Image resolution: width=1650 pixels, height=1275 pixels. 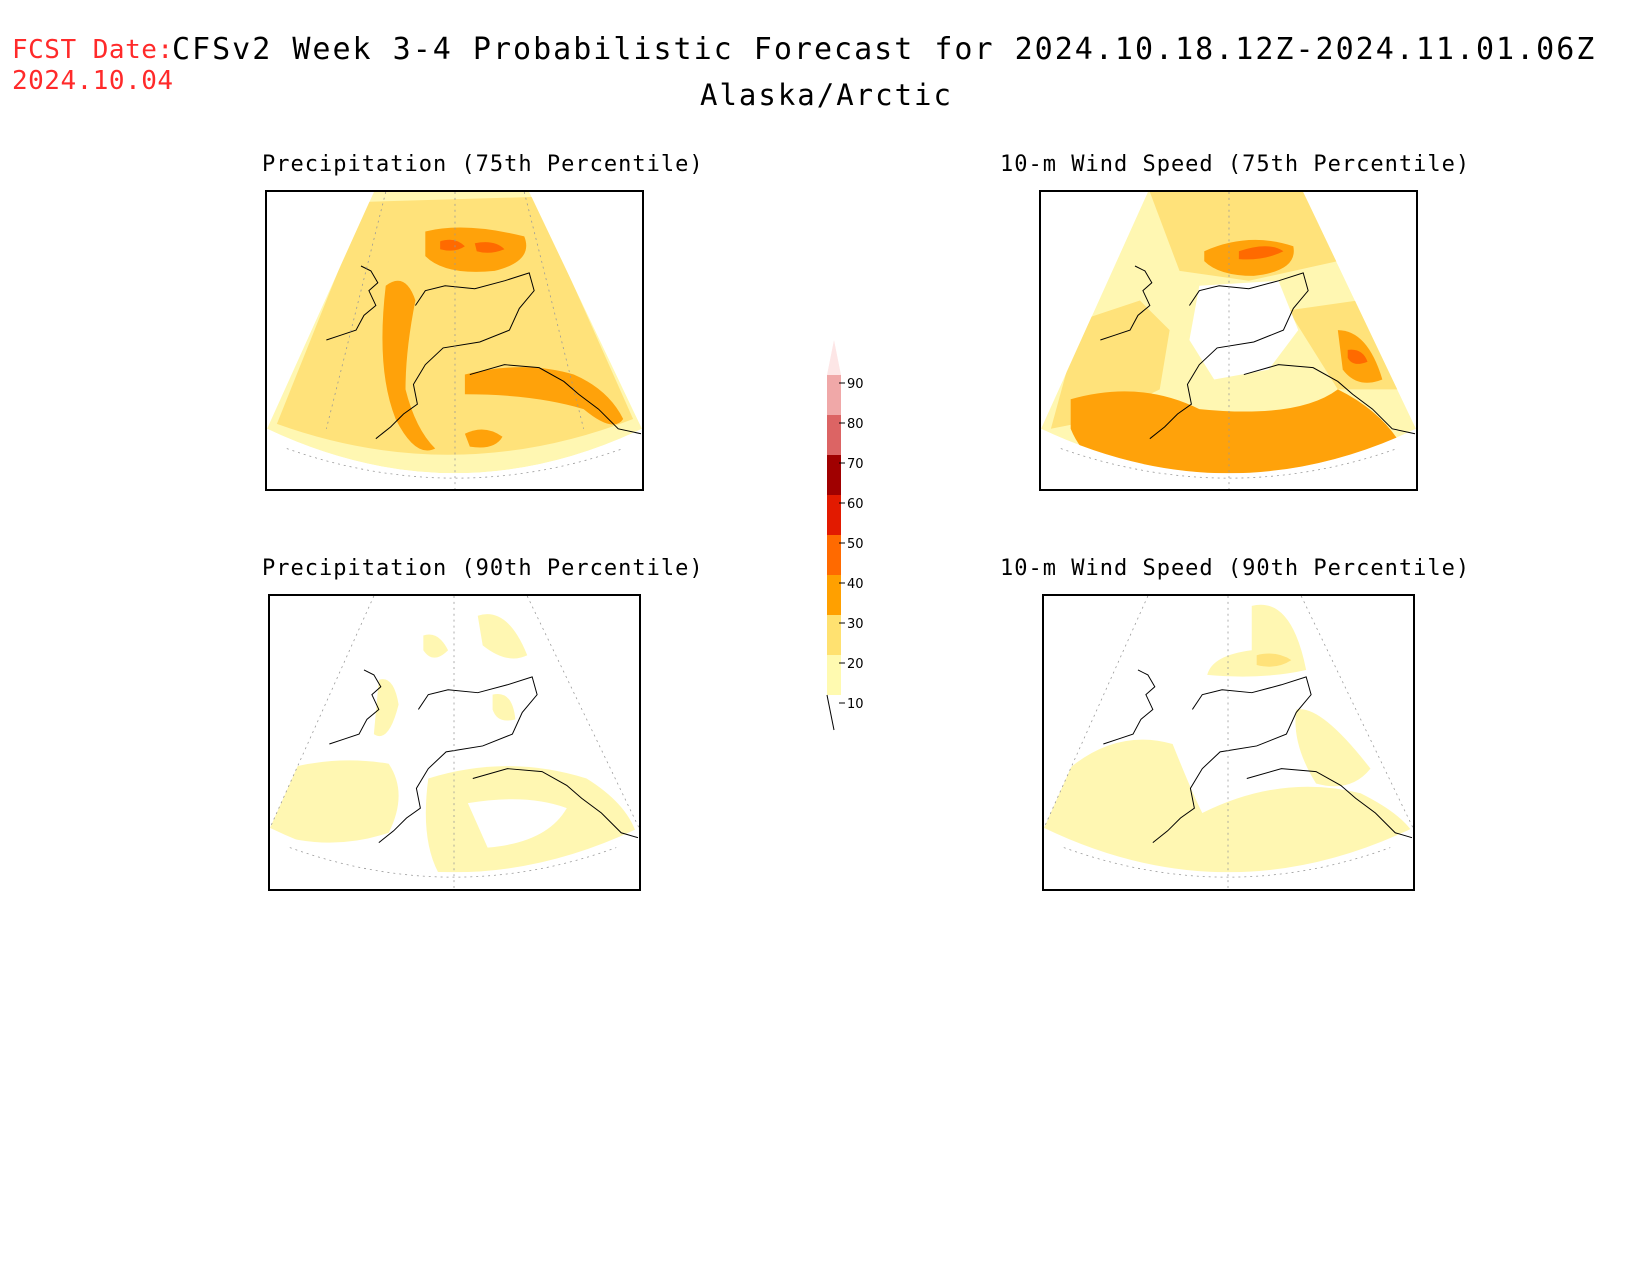 I want to click on region-subtitle: Alaska/Arctic, so click(x=826, y=95).